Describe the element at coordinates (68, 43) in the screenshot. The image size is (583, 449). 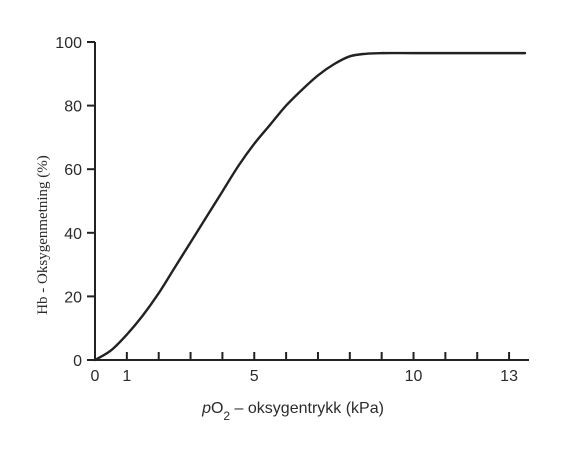
I see `y-tick-label: 100` at that location.